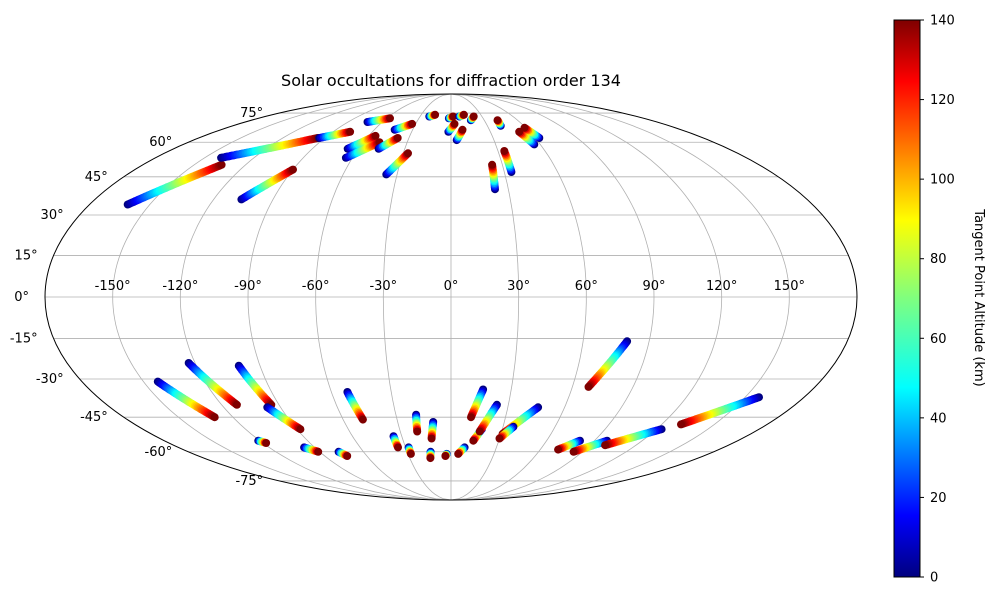  What do you see at coordinates (113, 286) in the screenshot?
I see `lon-tick-label: -150°` at bounding box center [113, 286].